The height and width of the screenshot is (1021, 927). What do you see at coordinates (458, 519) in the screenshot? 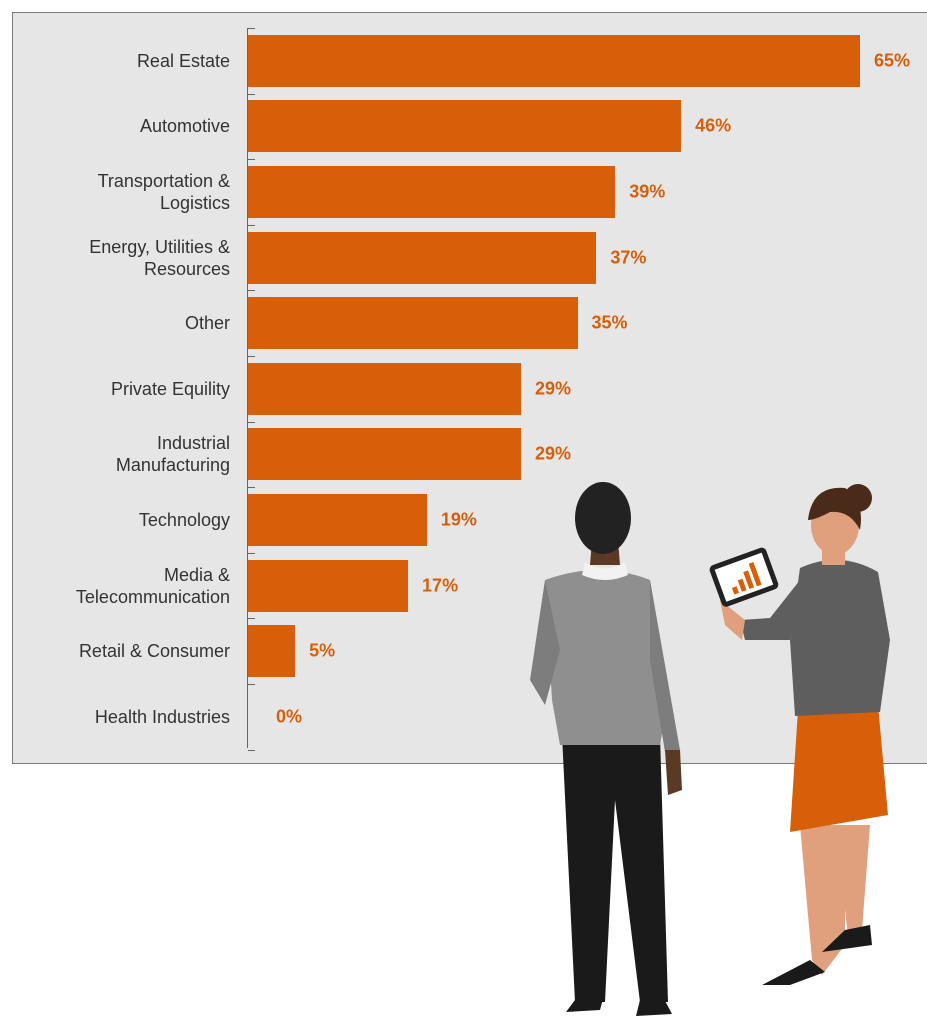
I see `value-label: 19%` at bounding box center [458, 519].